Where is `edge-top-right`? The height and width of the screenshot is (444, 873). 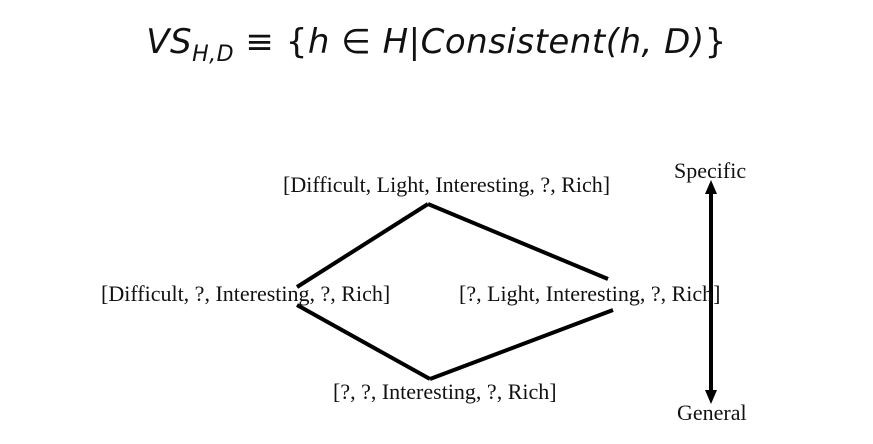 edge-top-right is located at coordinates (518, 241).